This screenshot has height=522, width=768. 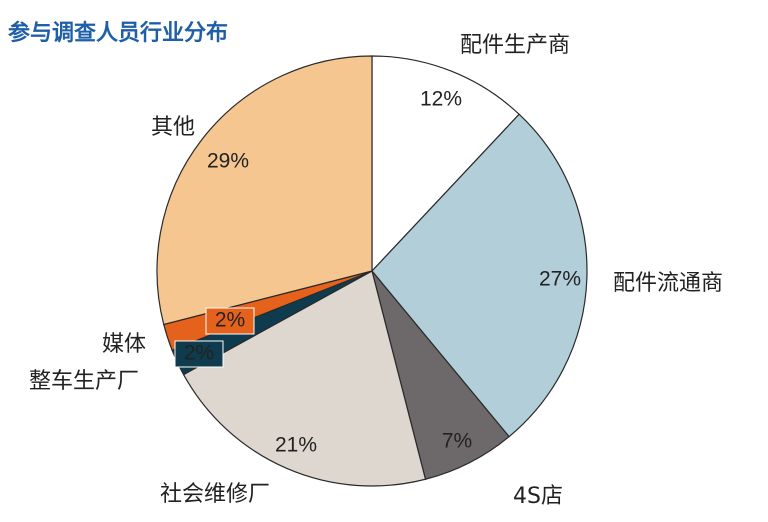 I want to click on category-label: 其他, so click(x=173, y=127).